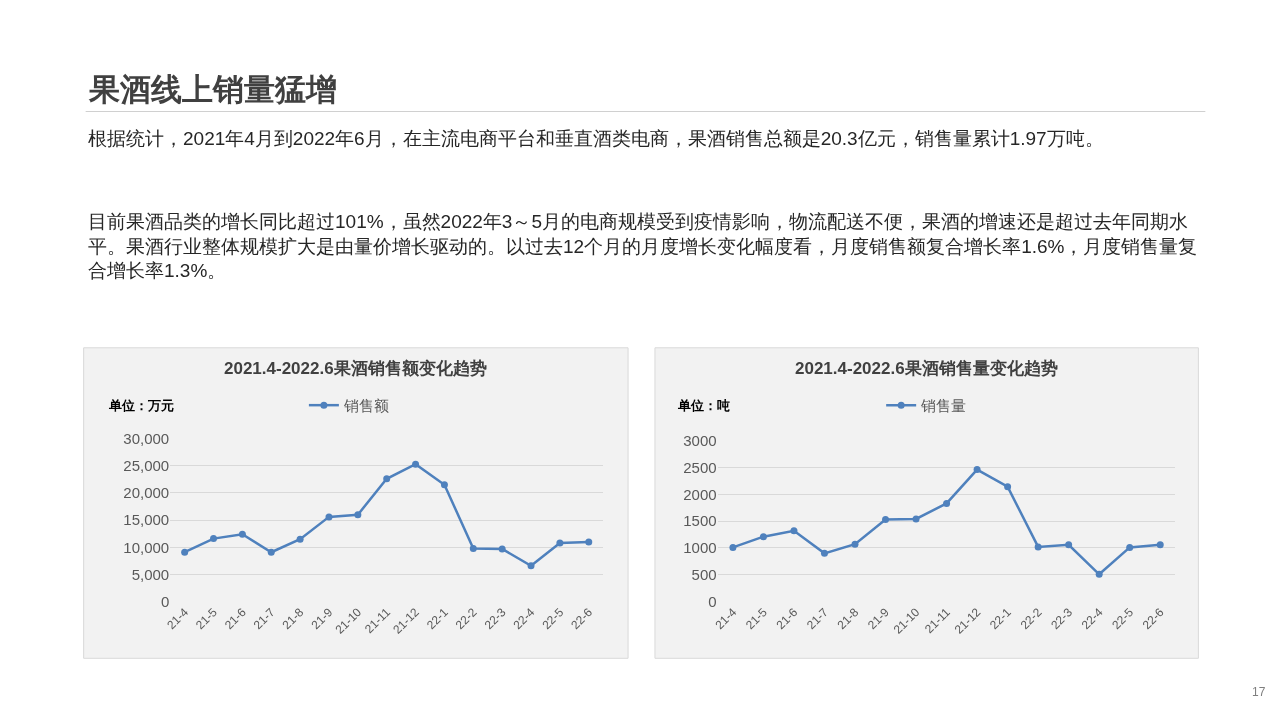 The width and height of the screenshot is (1280, 720). Describe the element at coordinates (700, 467) in the screenshot. I see `y-tick-label: 2500` at that location.